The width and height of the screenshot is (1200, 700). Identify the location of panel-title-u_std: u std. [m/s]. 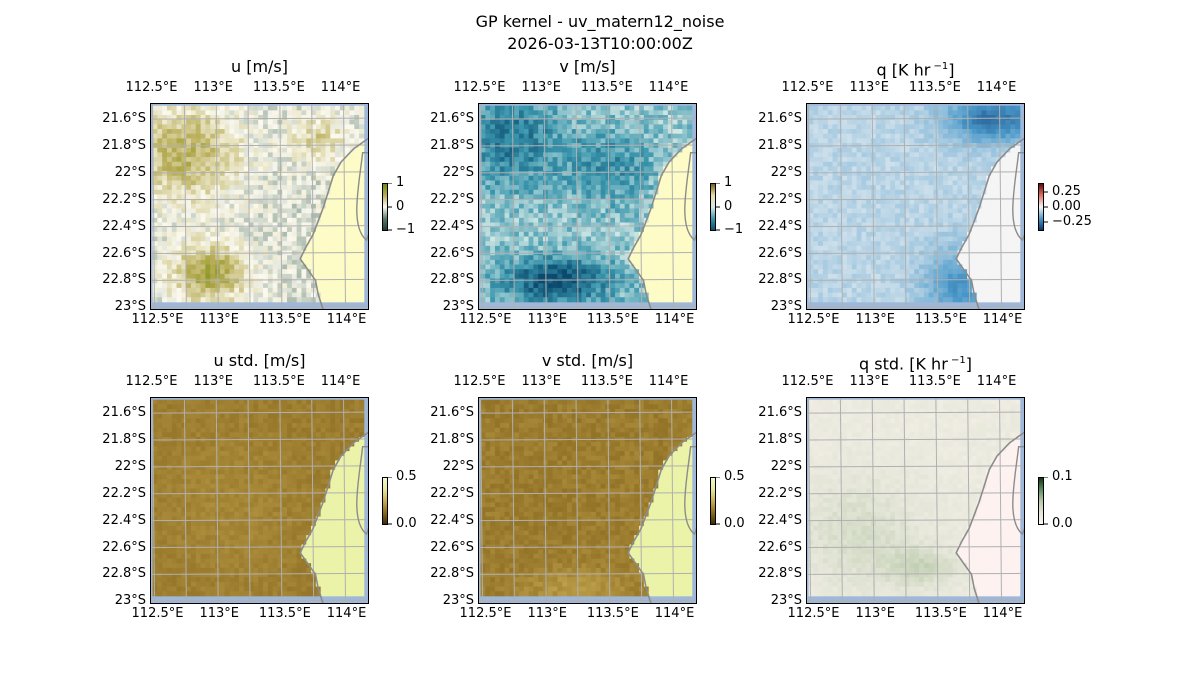
(259, 360).